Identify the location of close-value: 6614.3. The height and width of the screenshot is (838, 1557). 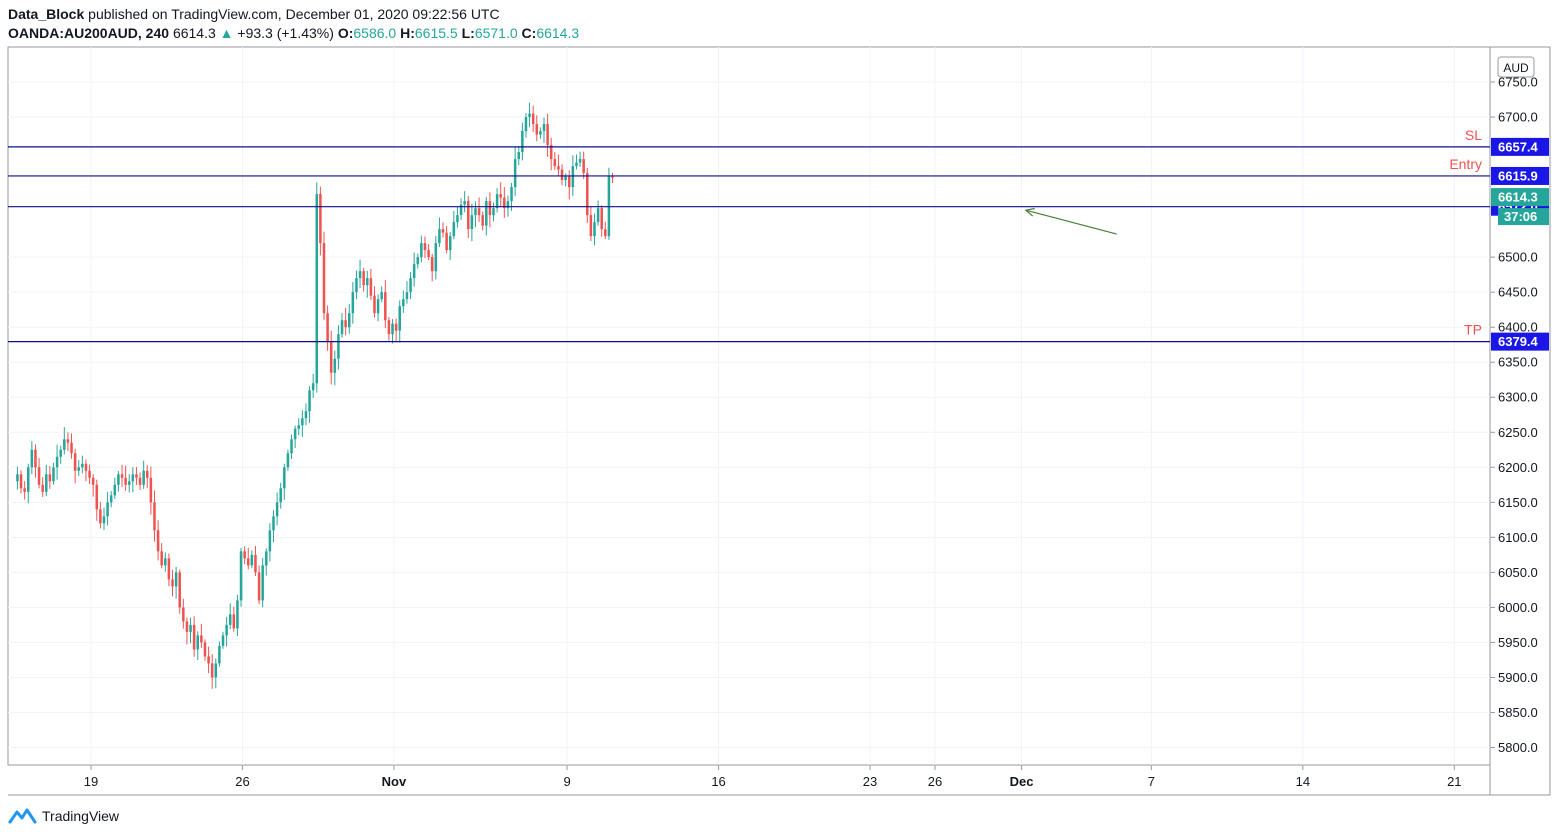
(558, 33).